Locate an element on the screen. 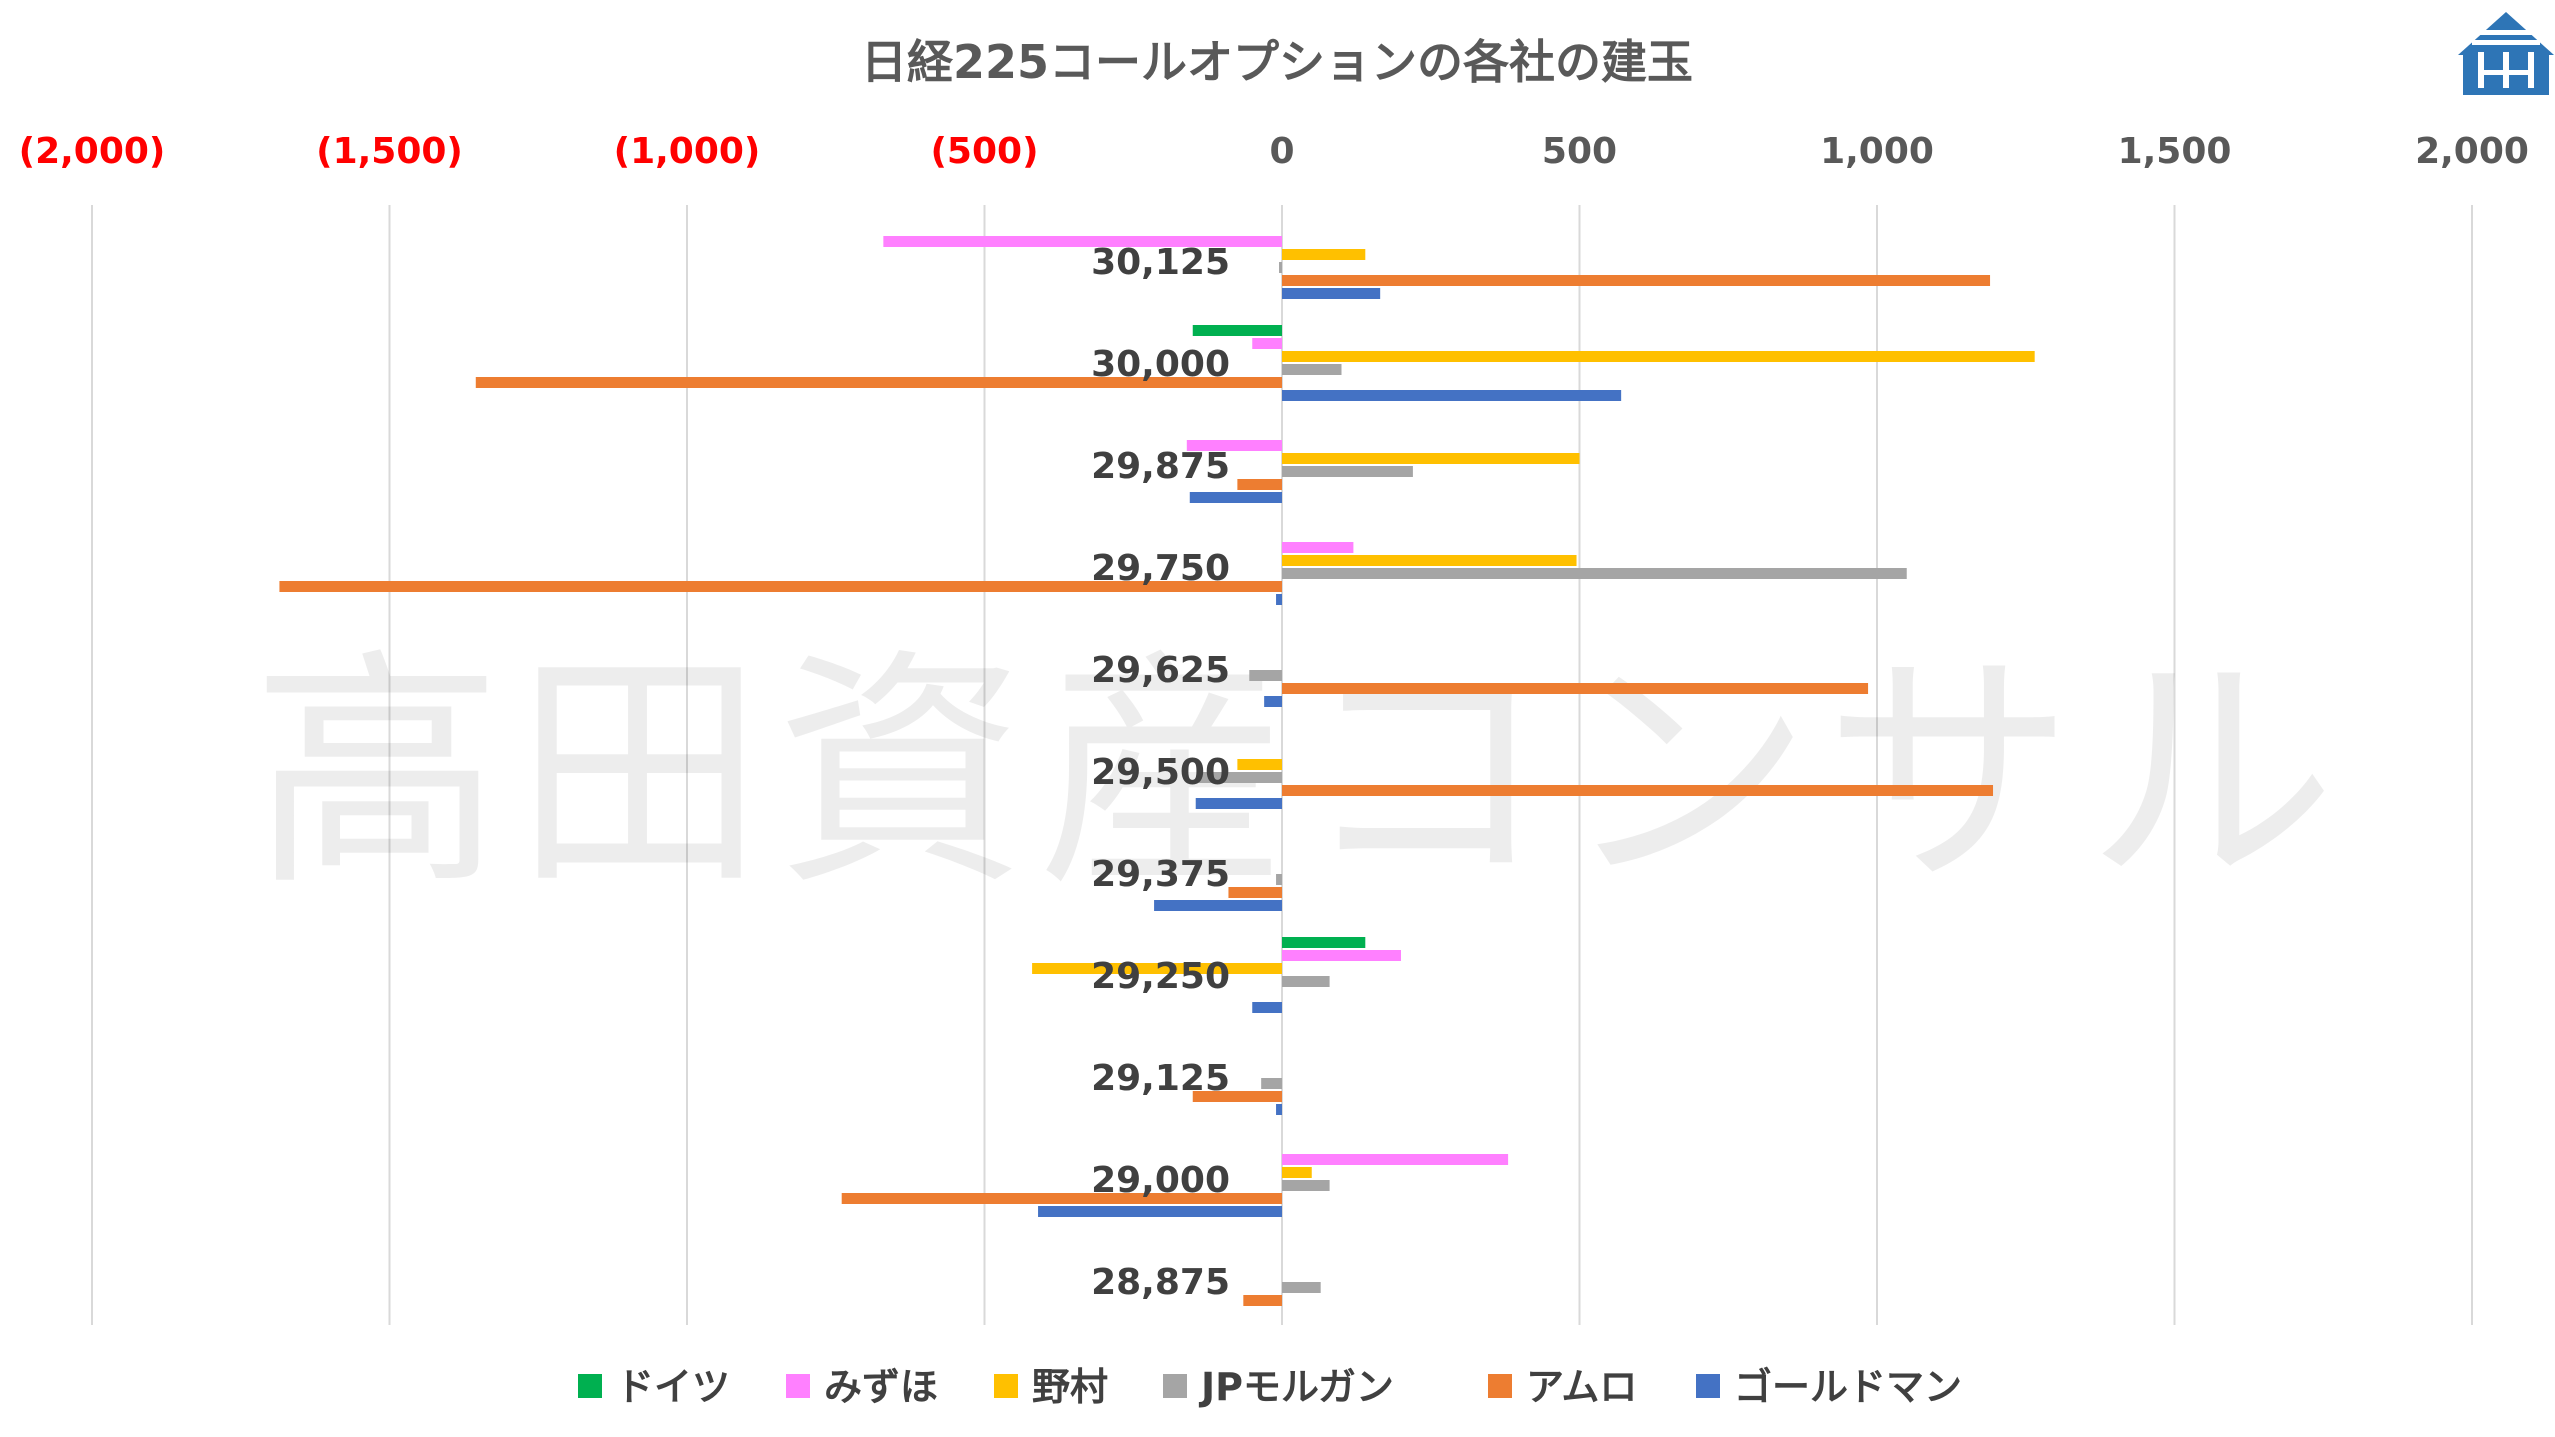 This screenshot has height=1437, width=2555. x-tick-label: 1,000 is located at coordinates (1877, 151).